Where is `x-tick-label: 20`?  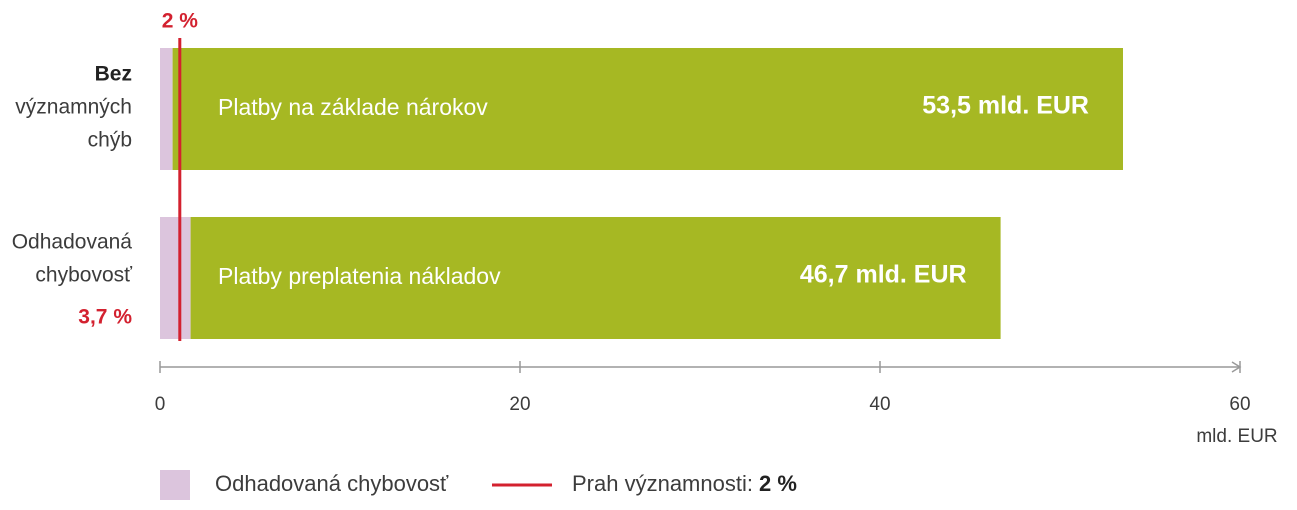 x-tick-label: 20 is located at coordinates (519, 404).